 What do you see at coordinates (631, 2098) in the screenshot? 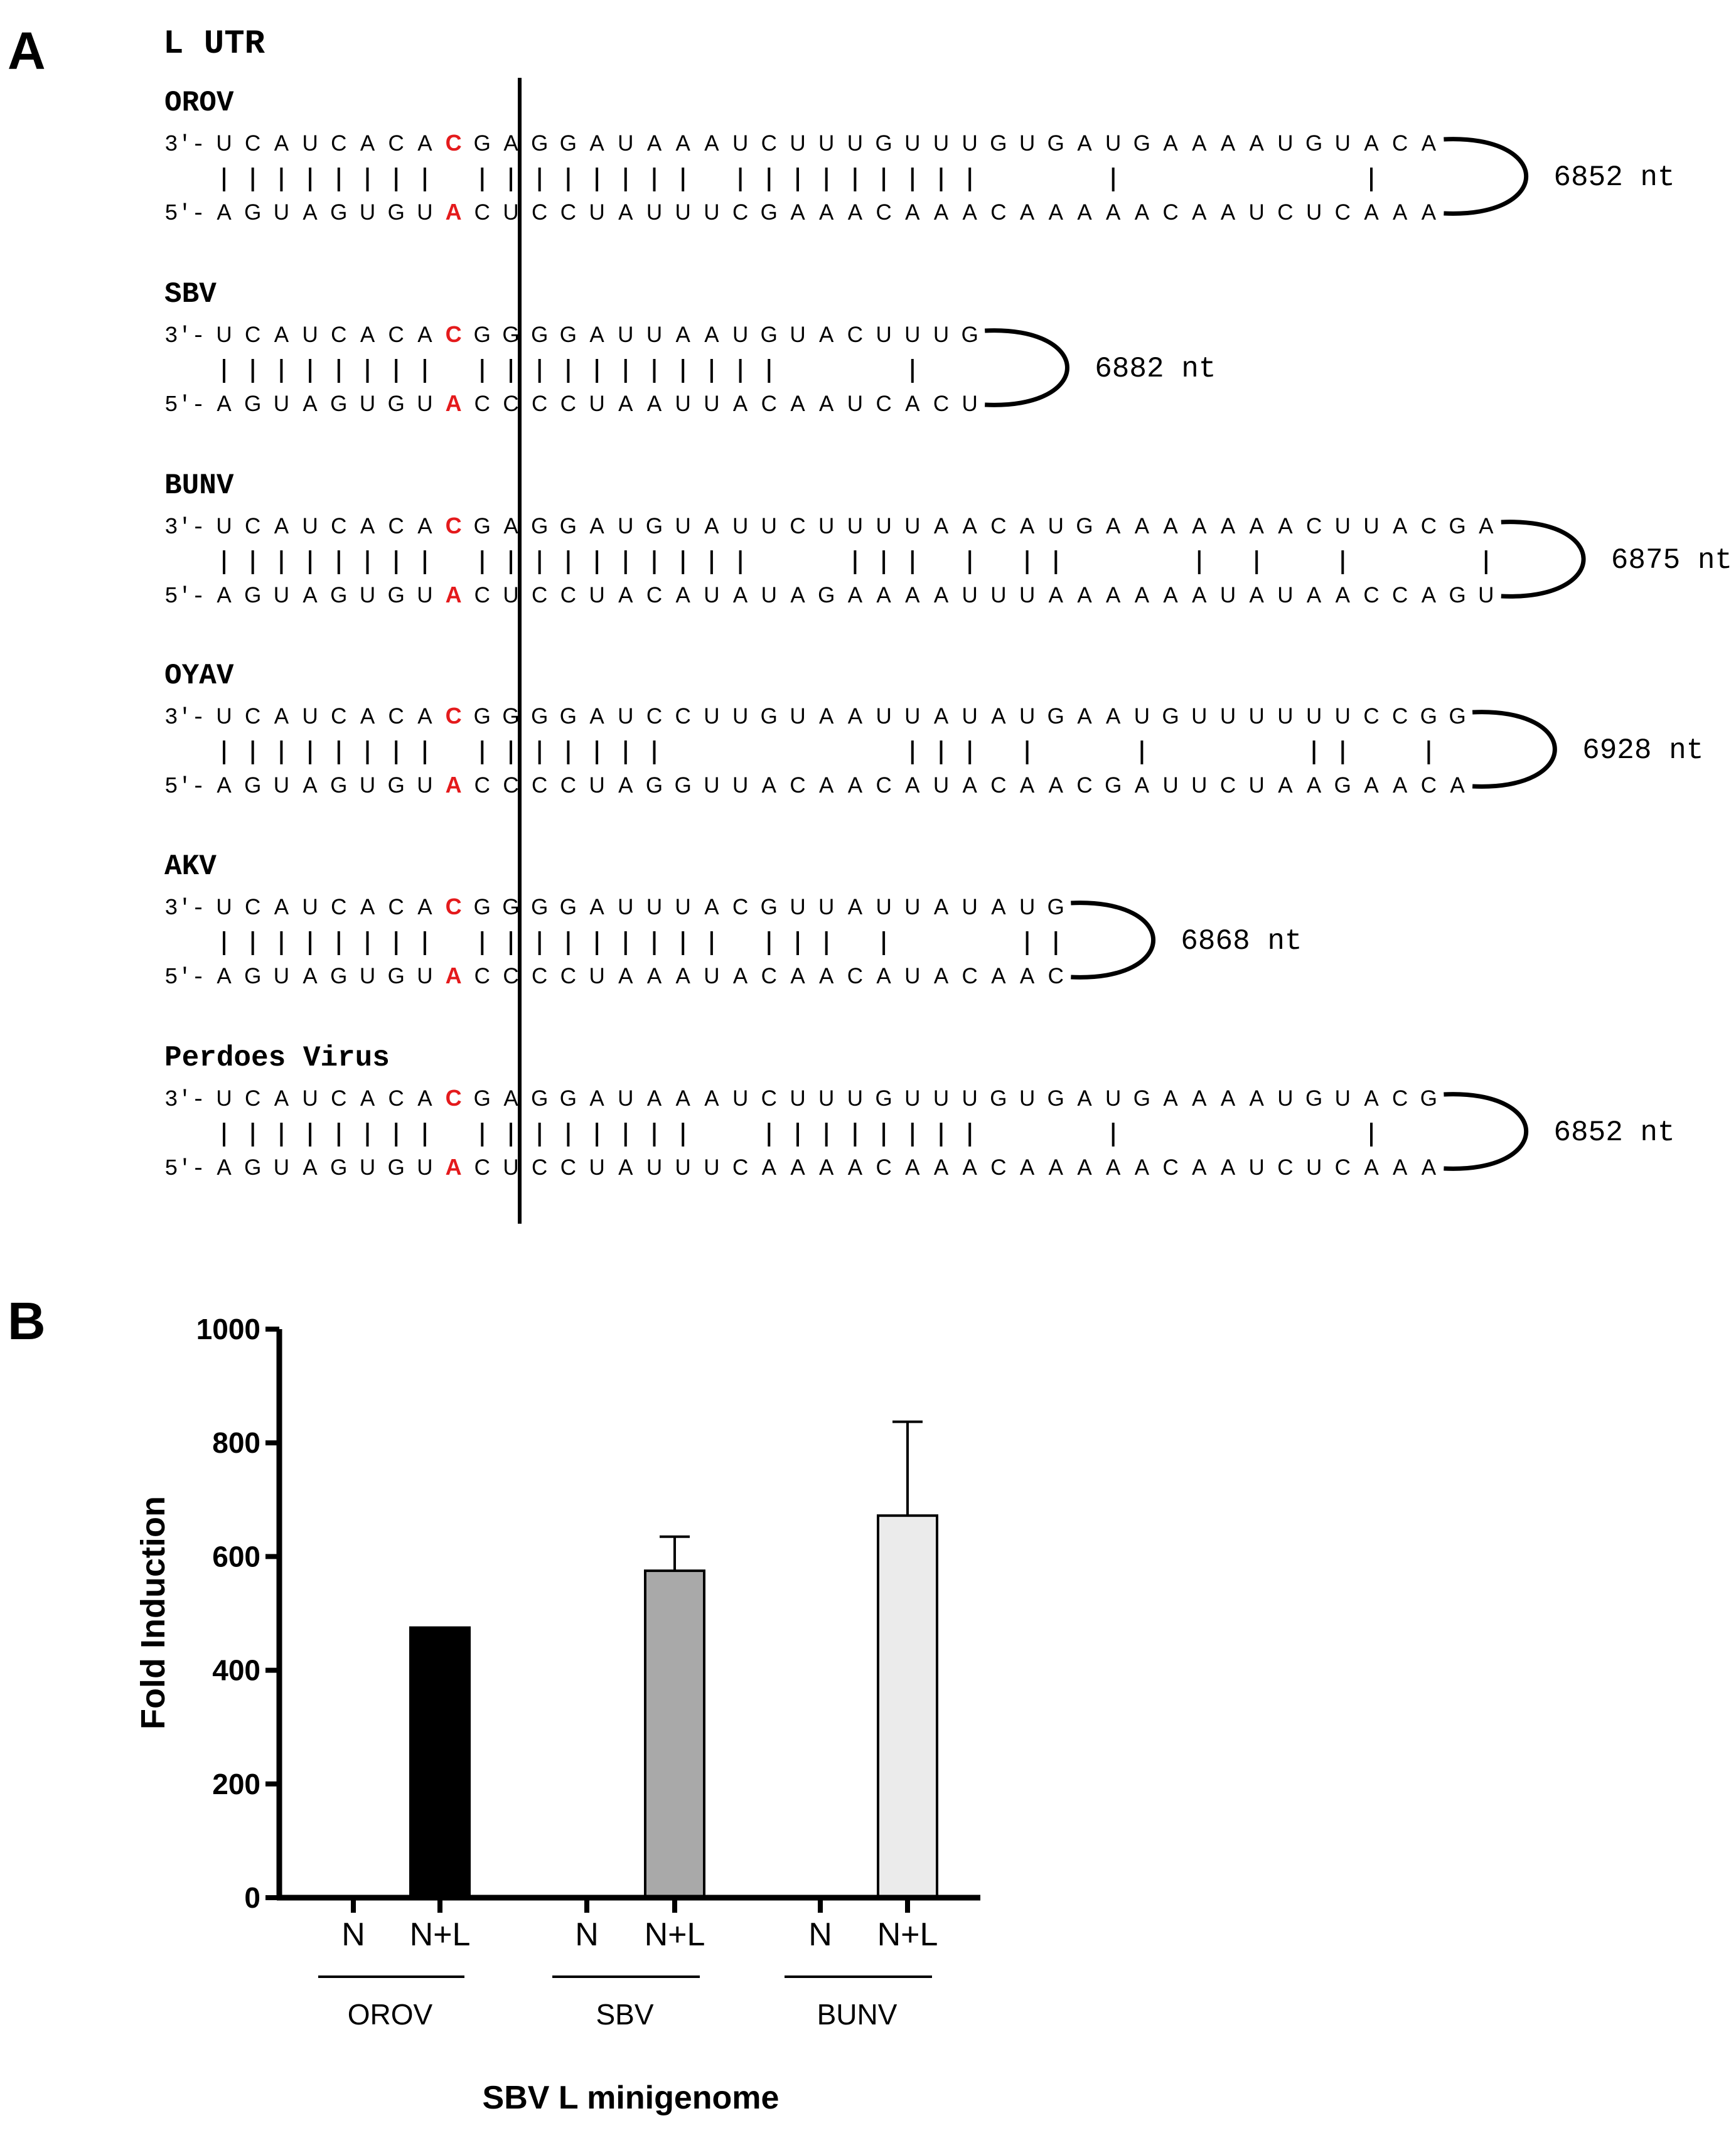
I see `x-axis-label: SBV L minigenome` at bounding box center [631, 2098].